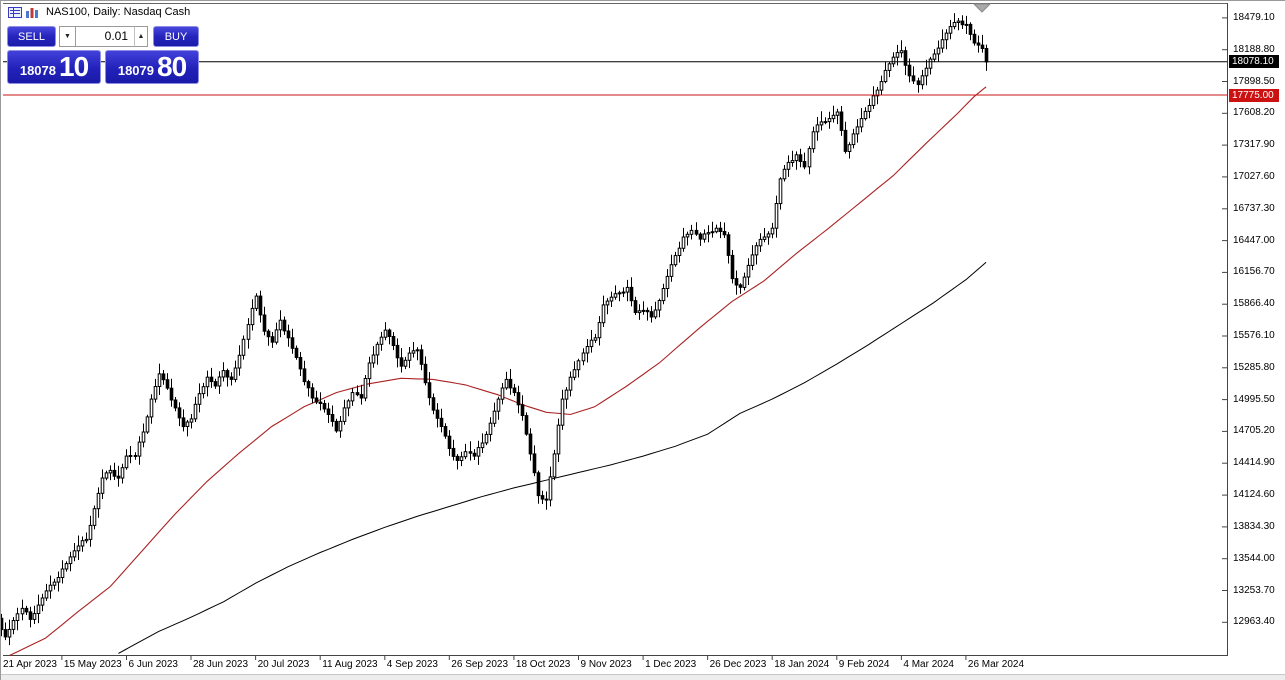  What do you see at coordinates (1254, 431) in the screenshot?
I see `price-axis-label: 14705.20` at bounding box center [1254, 431].